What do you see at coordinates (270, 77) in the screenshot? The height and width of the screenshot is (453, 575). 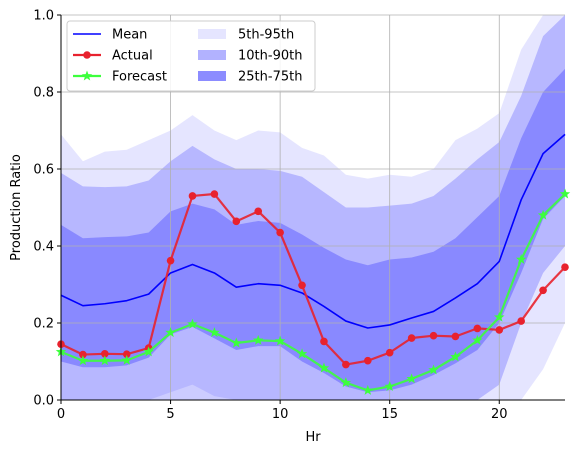 I see `legend-label-25th-75th: 25th-75th` at bounding box center [270, 77].